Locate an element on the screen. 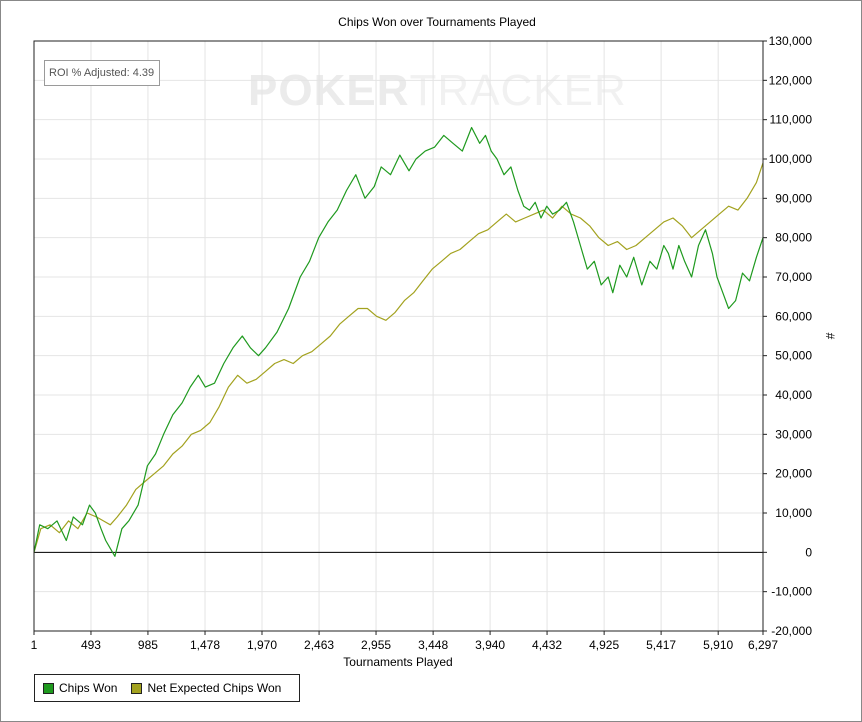 The height and width of the screenshot is (722, 862). roi-label: ROI % Adjusted: 4.39 is located at coordinates (102, 73).